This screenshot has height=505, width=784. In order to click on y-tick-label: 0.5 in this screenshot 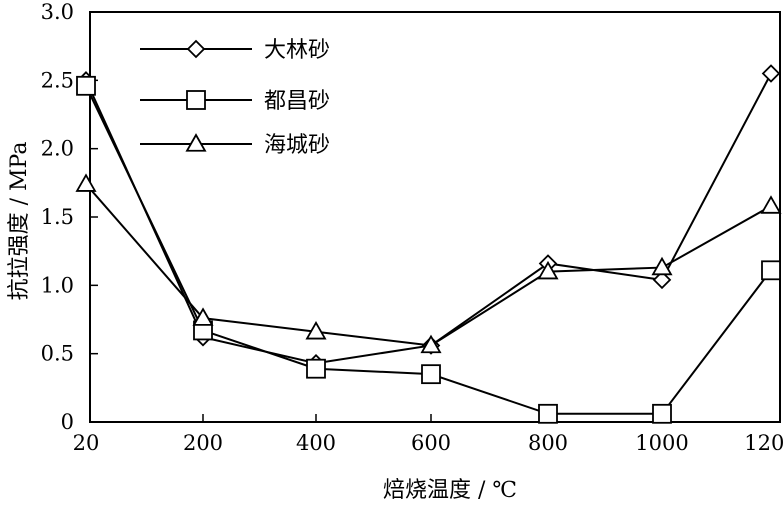, I will do `click(57, 354)`.